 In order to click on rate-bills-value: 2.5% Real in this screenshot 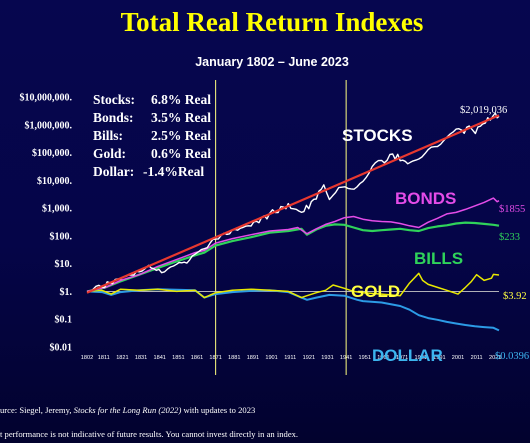, I will do `click(181, 135)`.